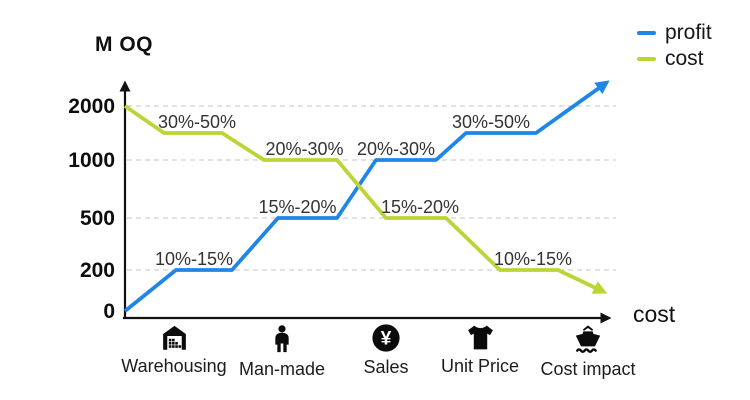 The height and width of the screenshot is (400, 750). I want to click on cost-line-swatch, so click(646, 59).